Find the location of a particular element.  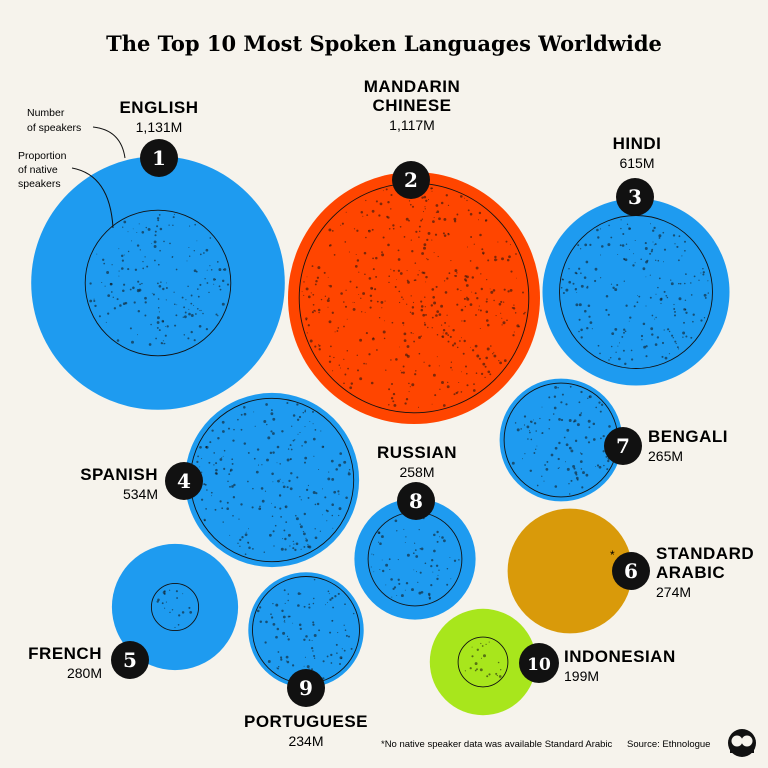

language-name-4: SPANISH is located at coordinates (119, 474).